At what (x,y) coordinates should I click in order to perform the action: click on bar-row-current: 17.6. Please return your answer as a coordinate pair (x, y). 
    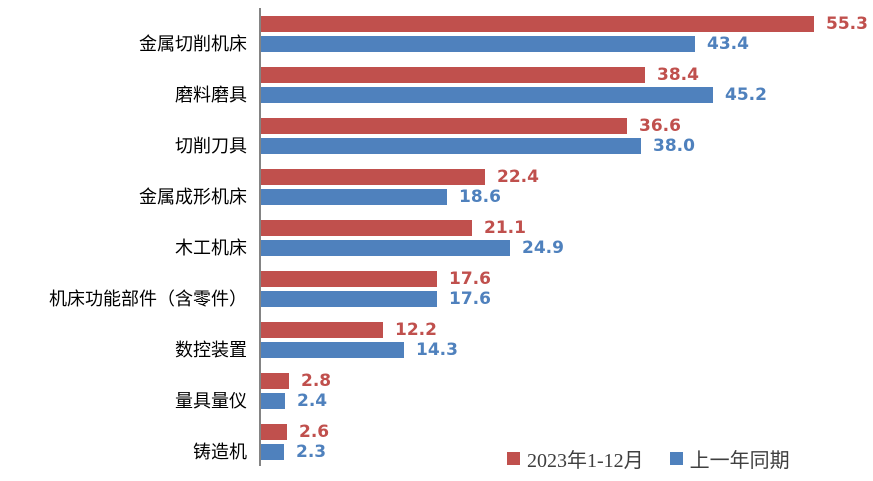
    Looking at the image, I should click on (436, 279).